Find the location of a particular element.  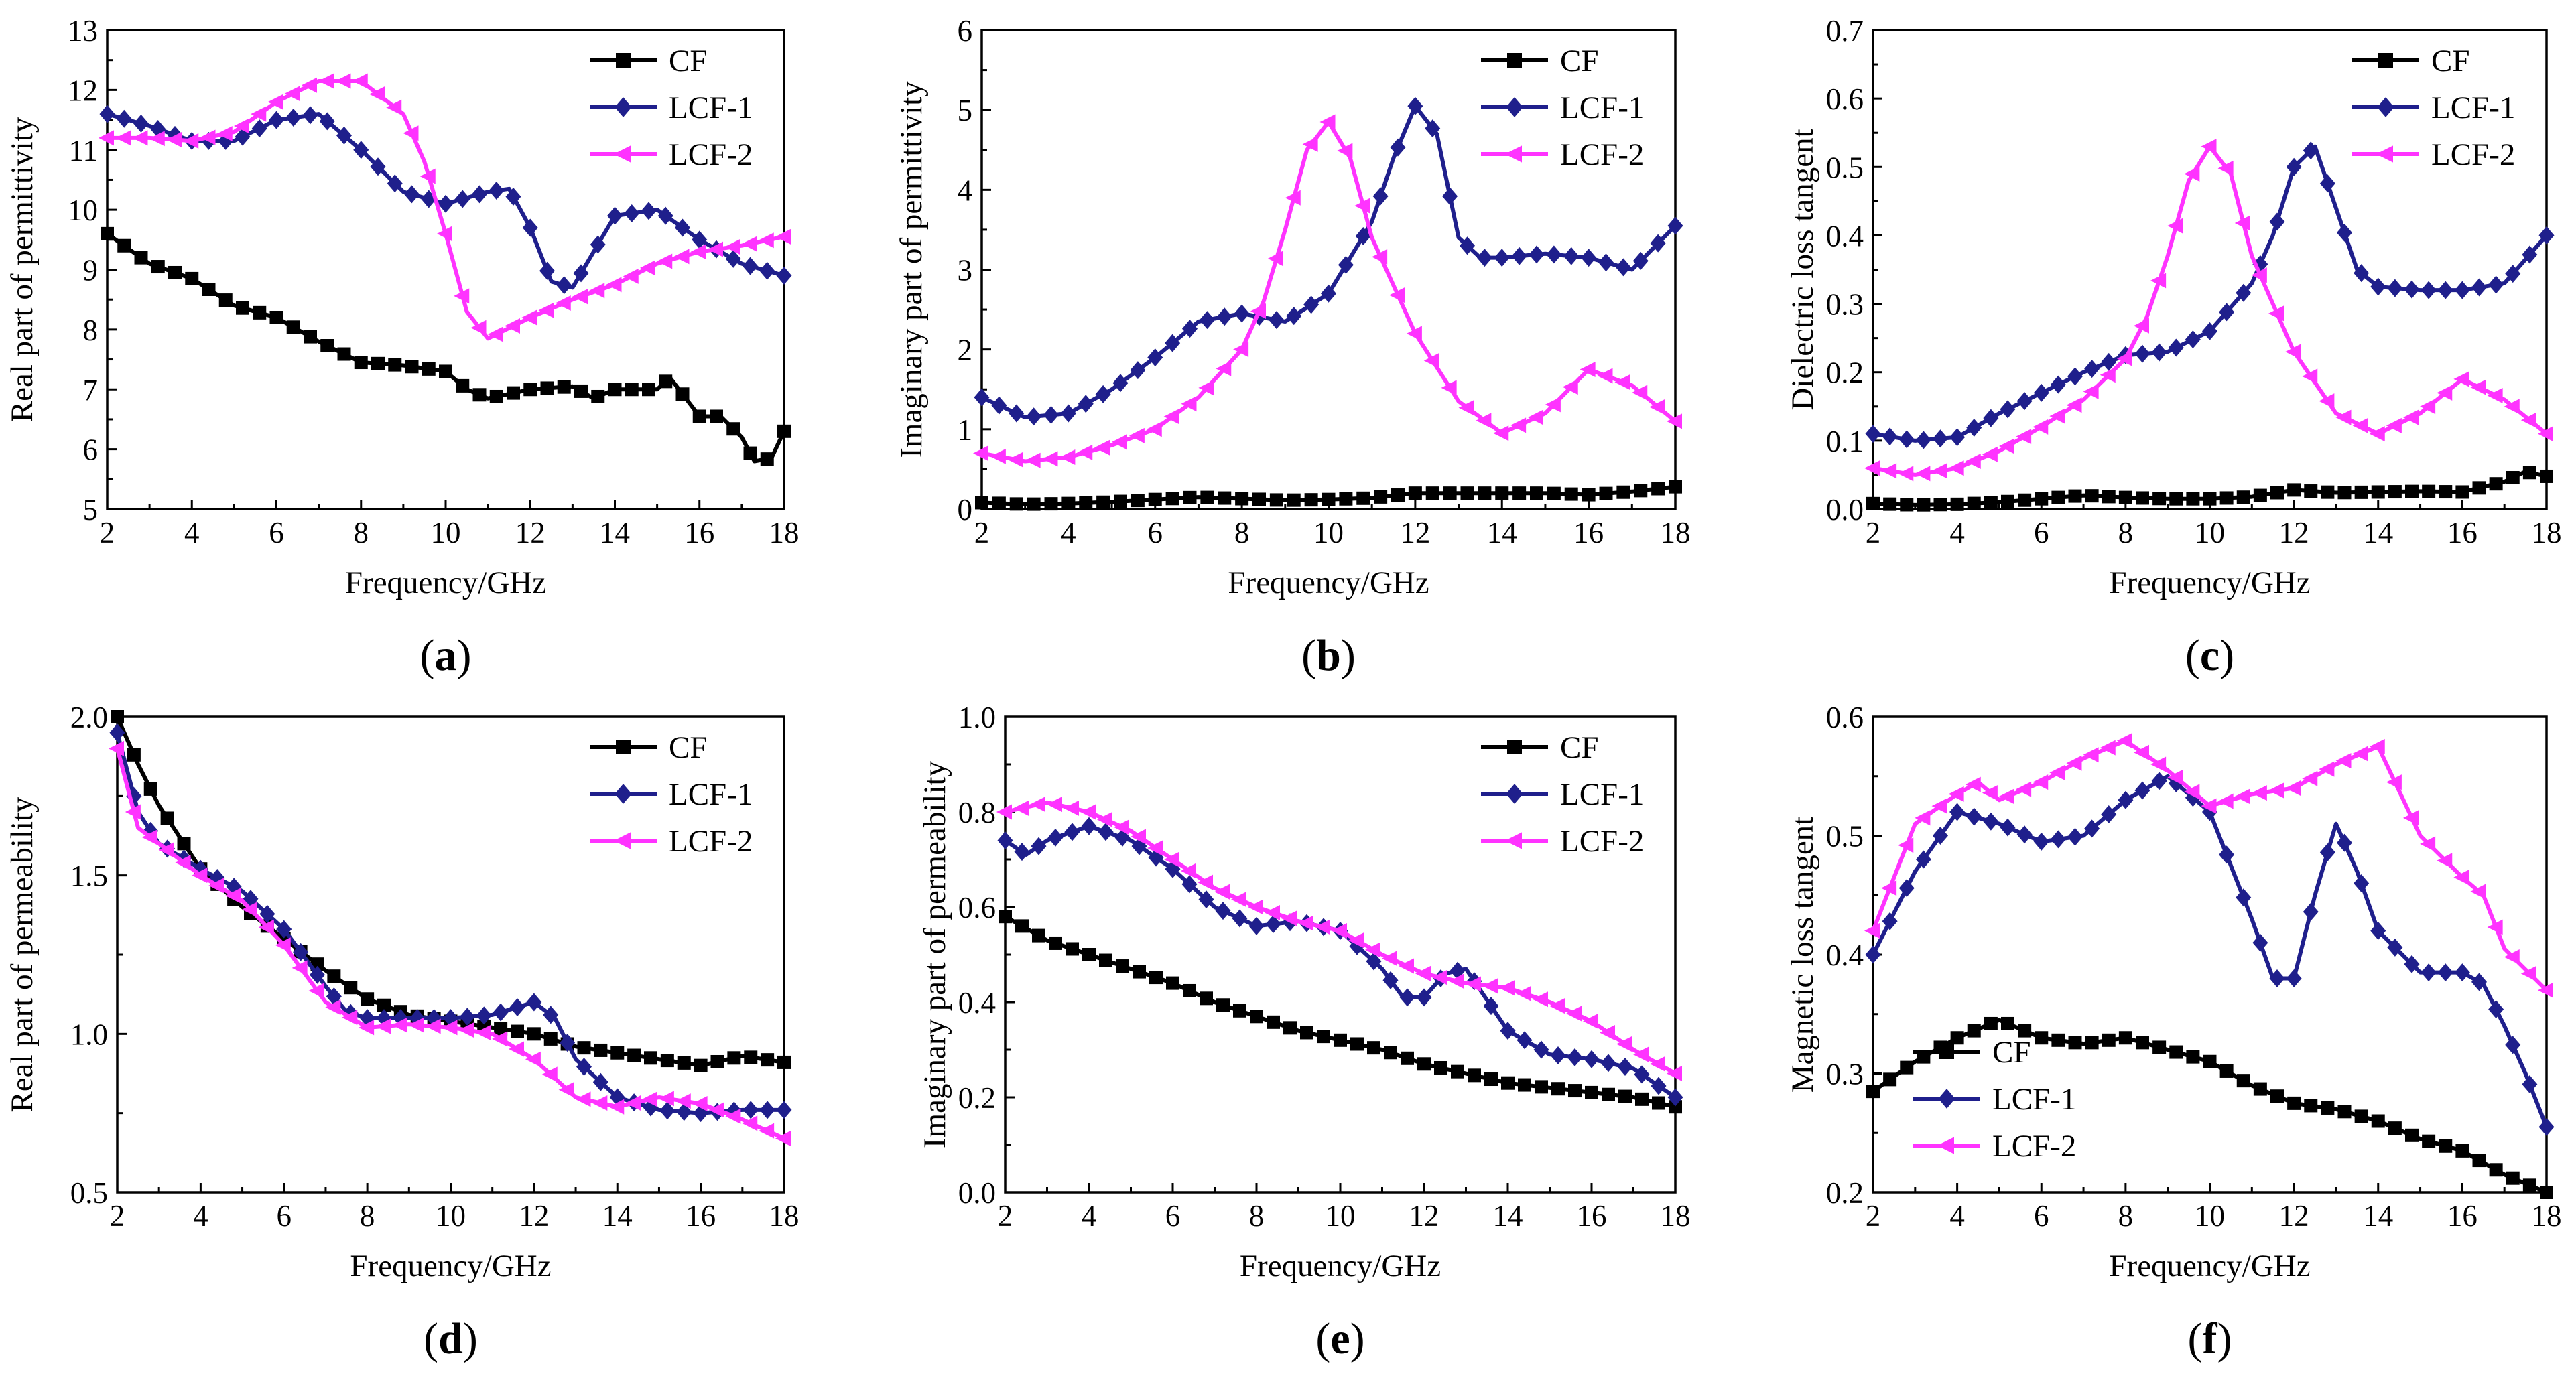

y-tick-label: 0.8 is located at coordinates (977, 812).